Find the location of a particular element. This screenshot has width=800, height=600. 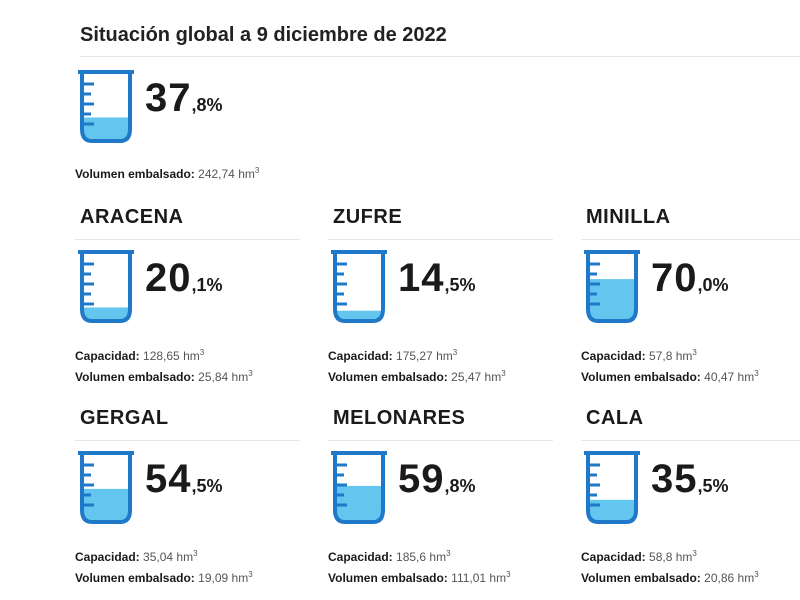

reservoir-percentage: 70,0% is located at coordinates (690, 278).